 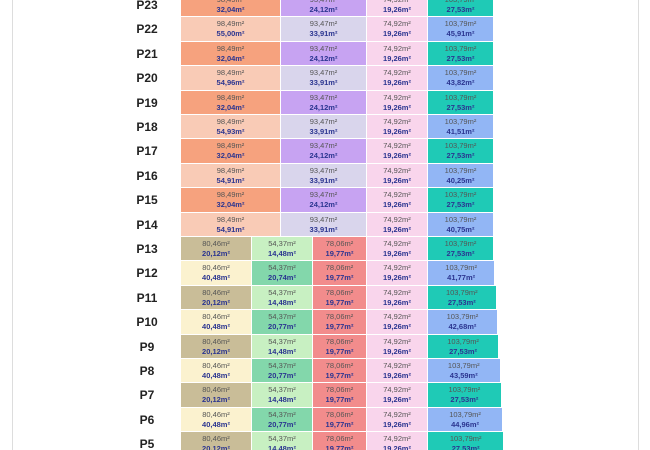 I want to click on unit-sub-area: 45,91m², so click(x=460, y=34).